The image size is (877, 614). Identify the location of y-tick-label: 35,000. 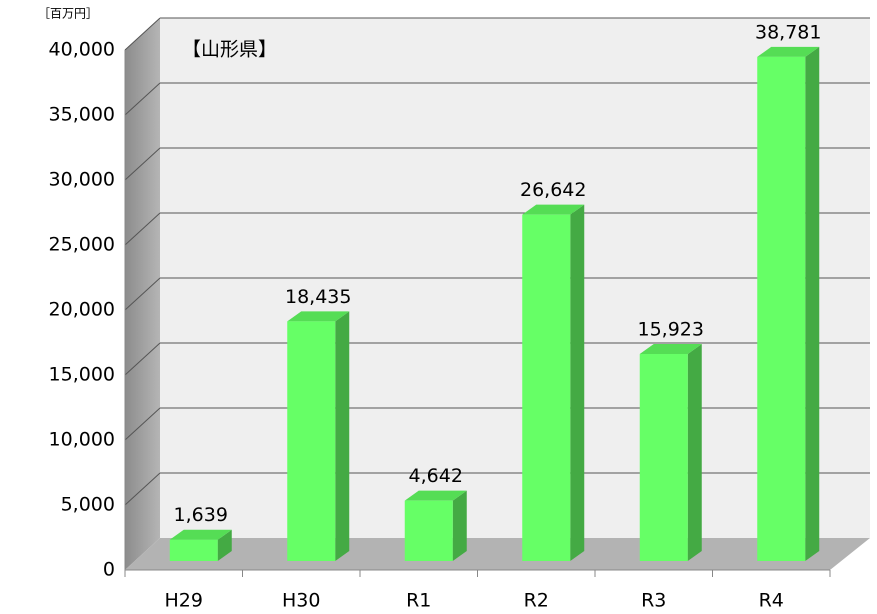
(82, 115).